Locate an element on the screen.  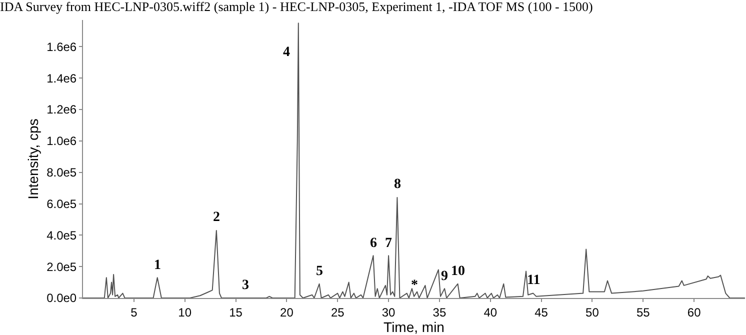
annotation: 2 is located at coordinates (216, 217).